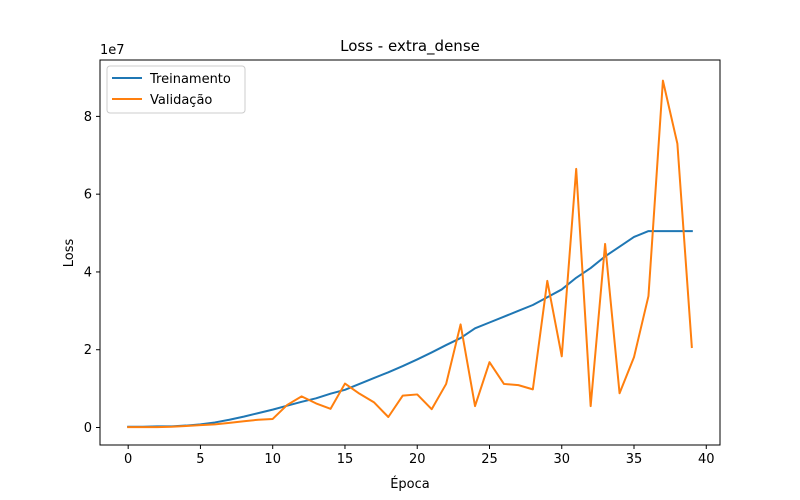 The height and width of the screenshot is (500, 800). Describe the element at coordinates (88, 428) in the screenshot. I see `y-tick-label: 0` at that location.